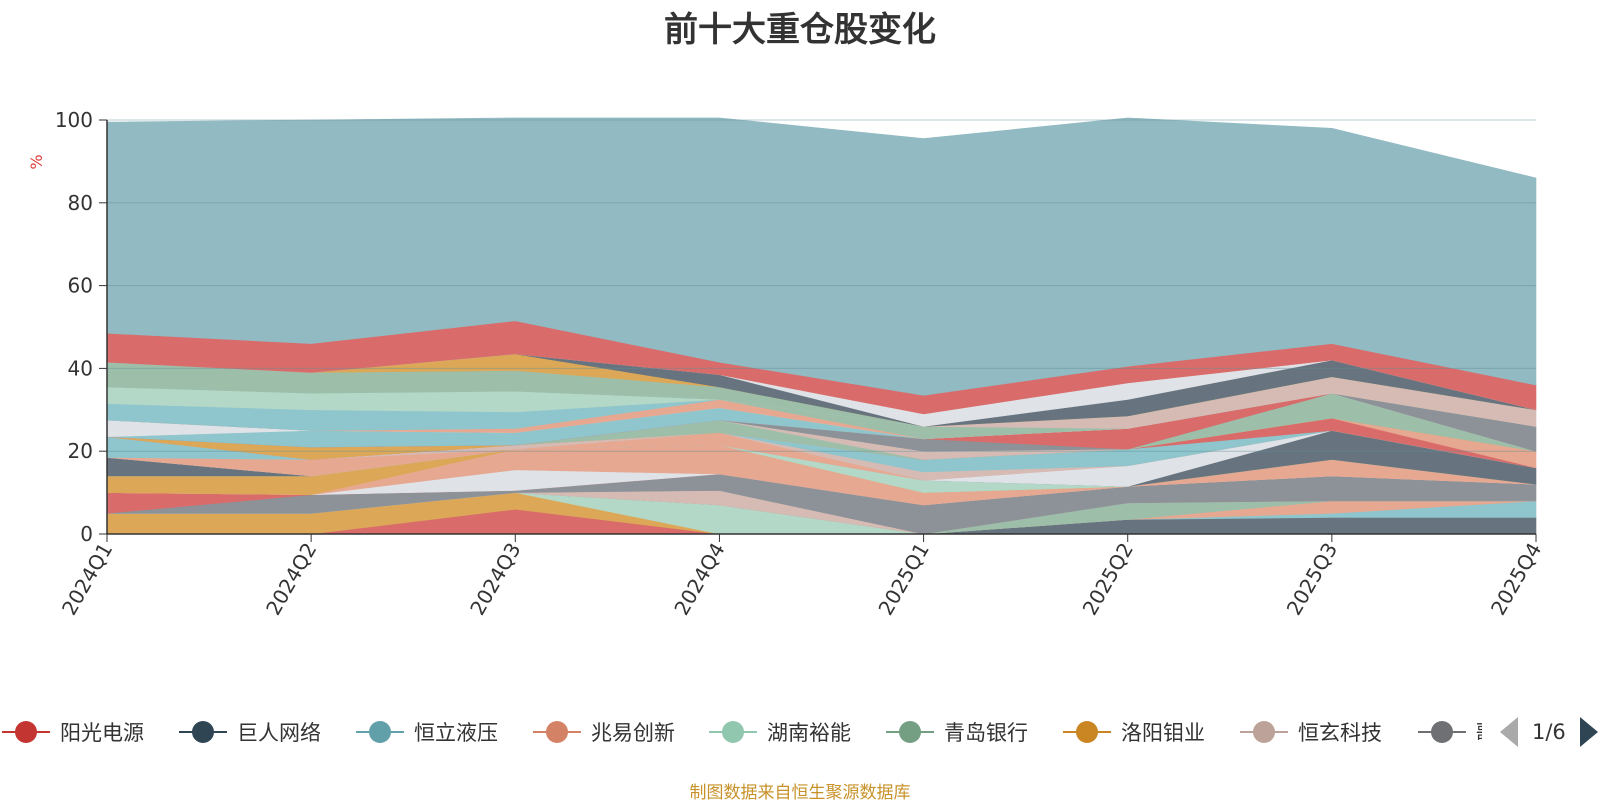 Image resolution: width=1600 pixels, height=803 pixels. I want to click on legend-next-page-icon, so click(1588, 732).